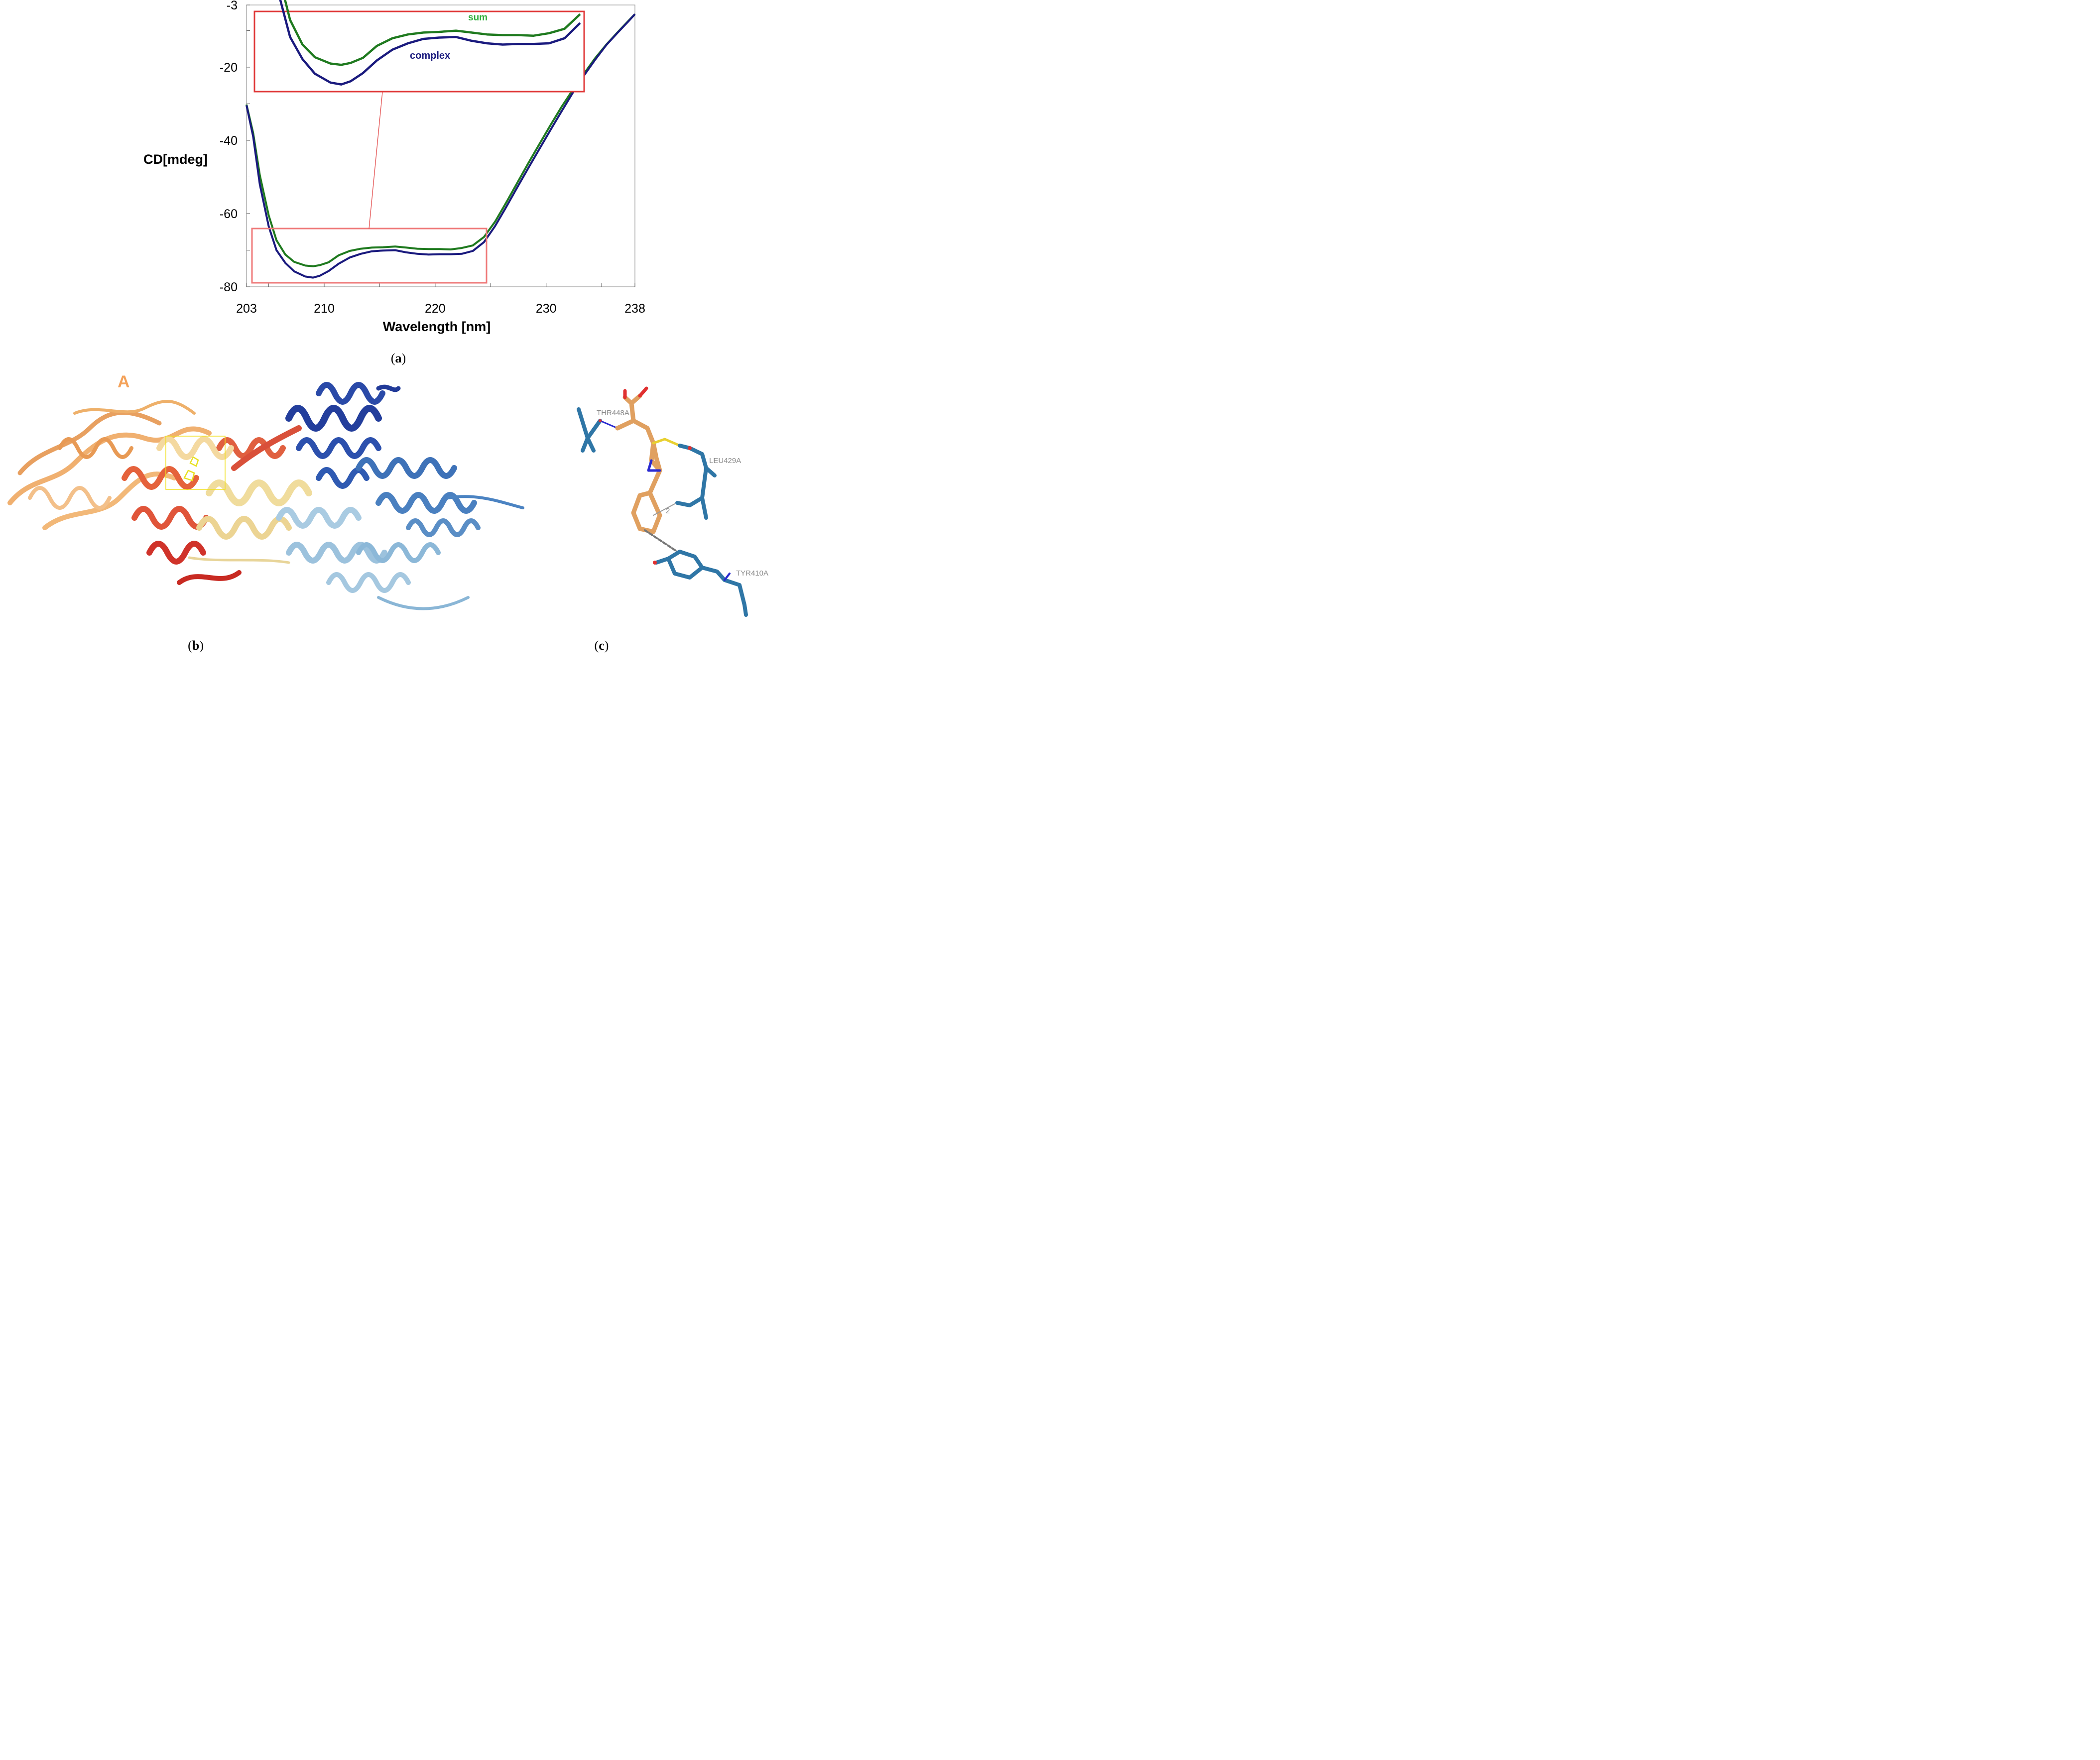 The height and width of the screenshot is (1760, 2100). Describe the element at coordinates (673, 519) in the screenshot. I see `ligand-interaction-diagram: THR448A LEU429A 2 TYR410A (c)` at that location.